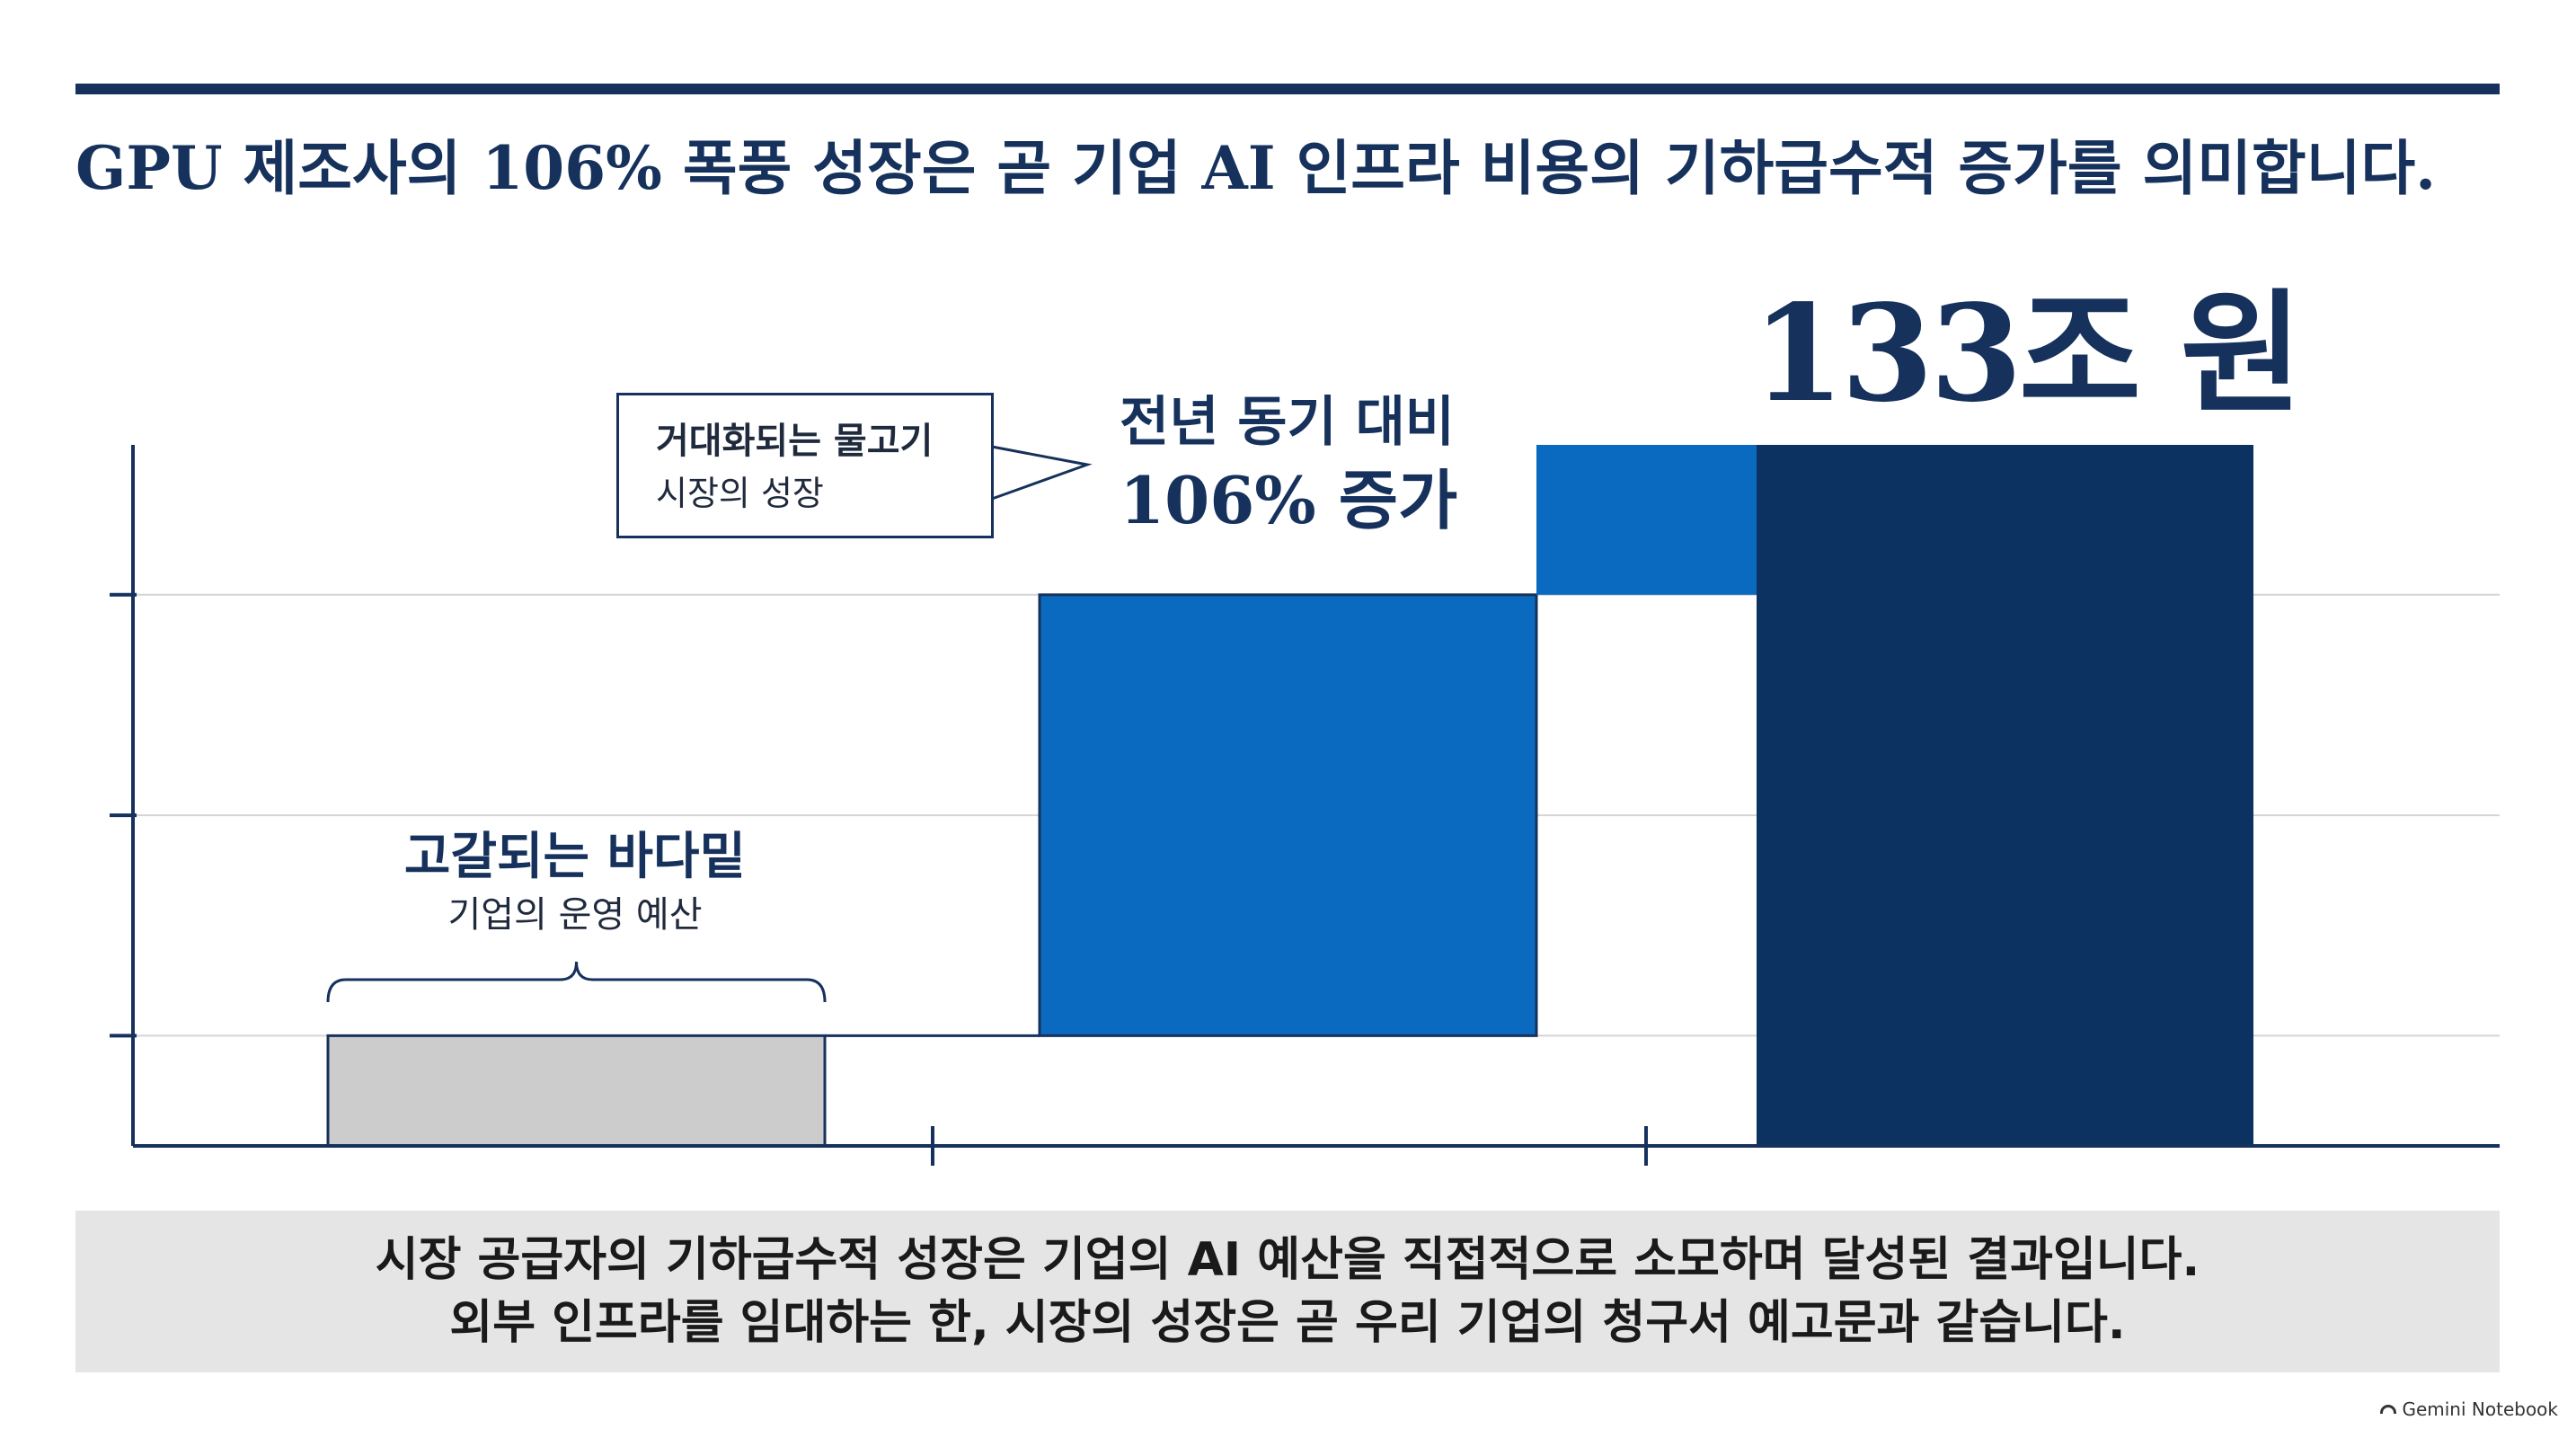 The image size is (2576, 1438). What do you see at coordinates (1042, 473) in the screenshot?
I see `callout-pointer-icon` at bounding box center [1042, 473].